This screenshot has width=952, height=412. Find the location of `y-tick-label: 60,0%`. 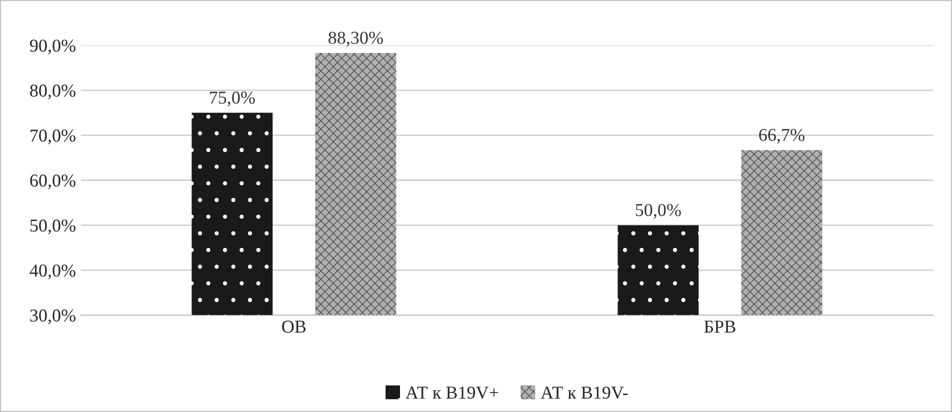

y-tick-label: 60,0% is located at coordinates (53, 182).